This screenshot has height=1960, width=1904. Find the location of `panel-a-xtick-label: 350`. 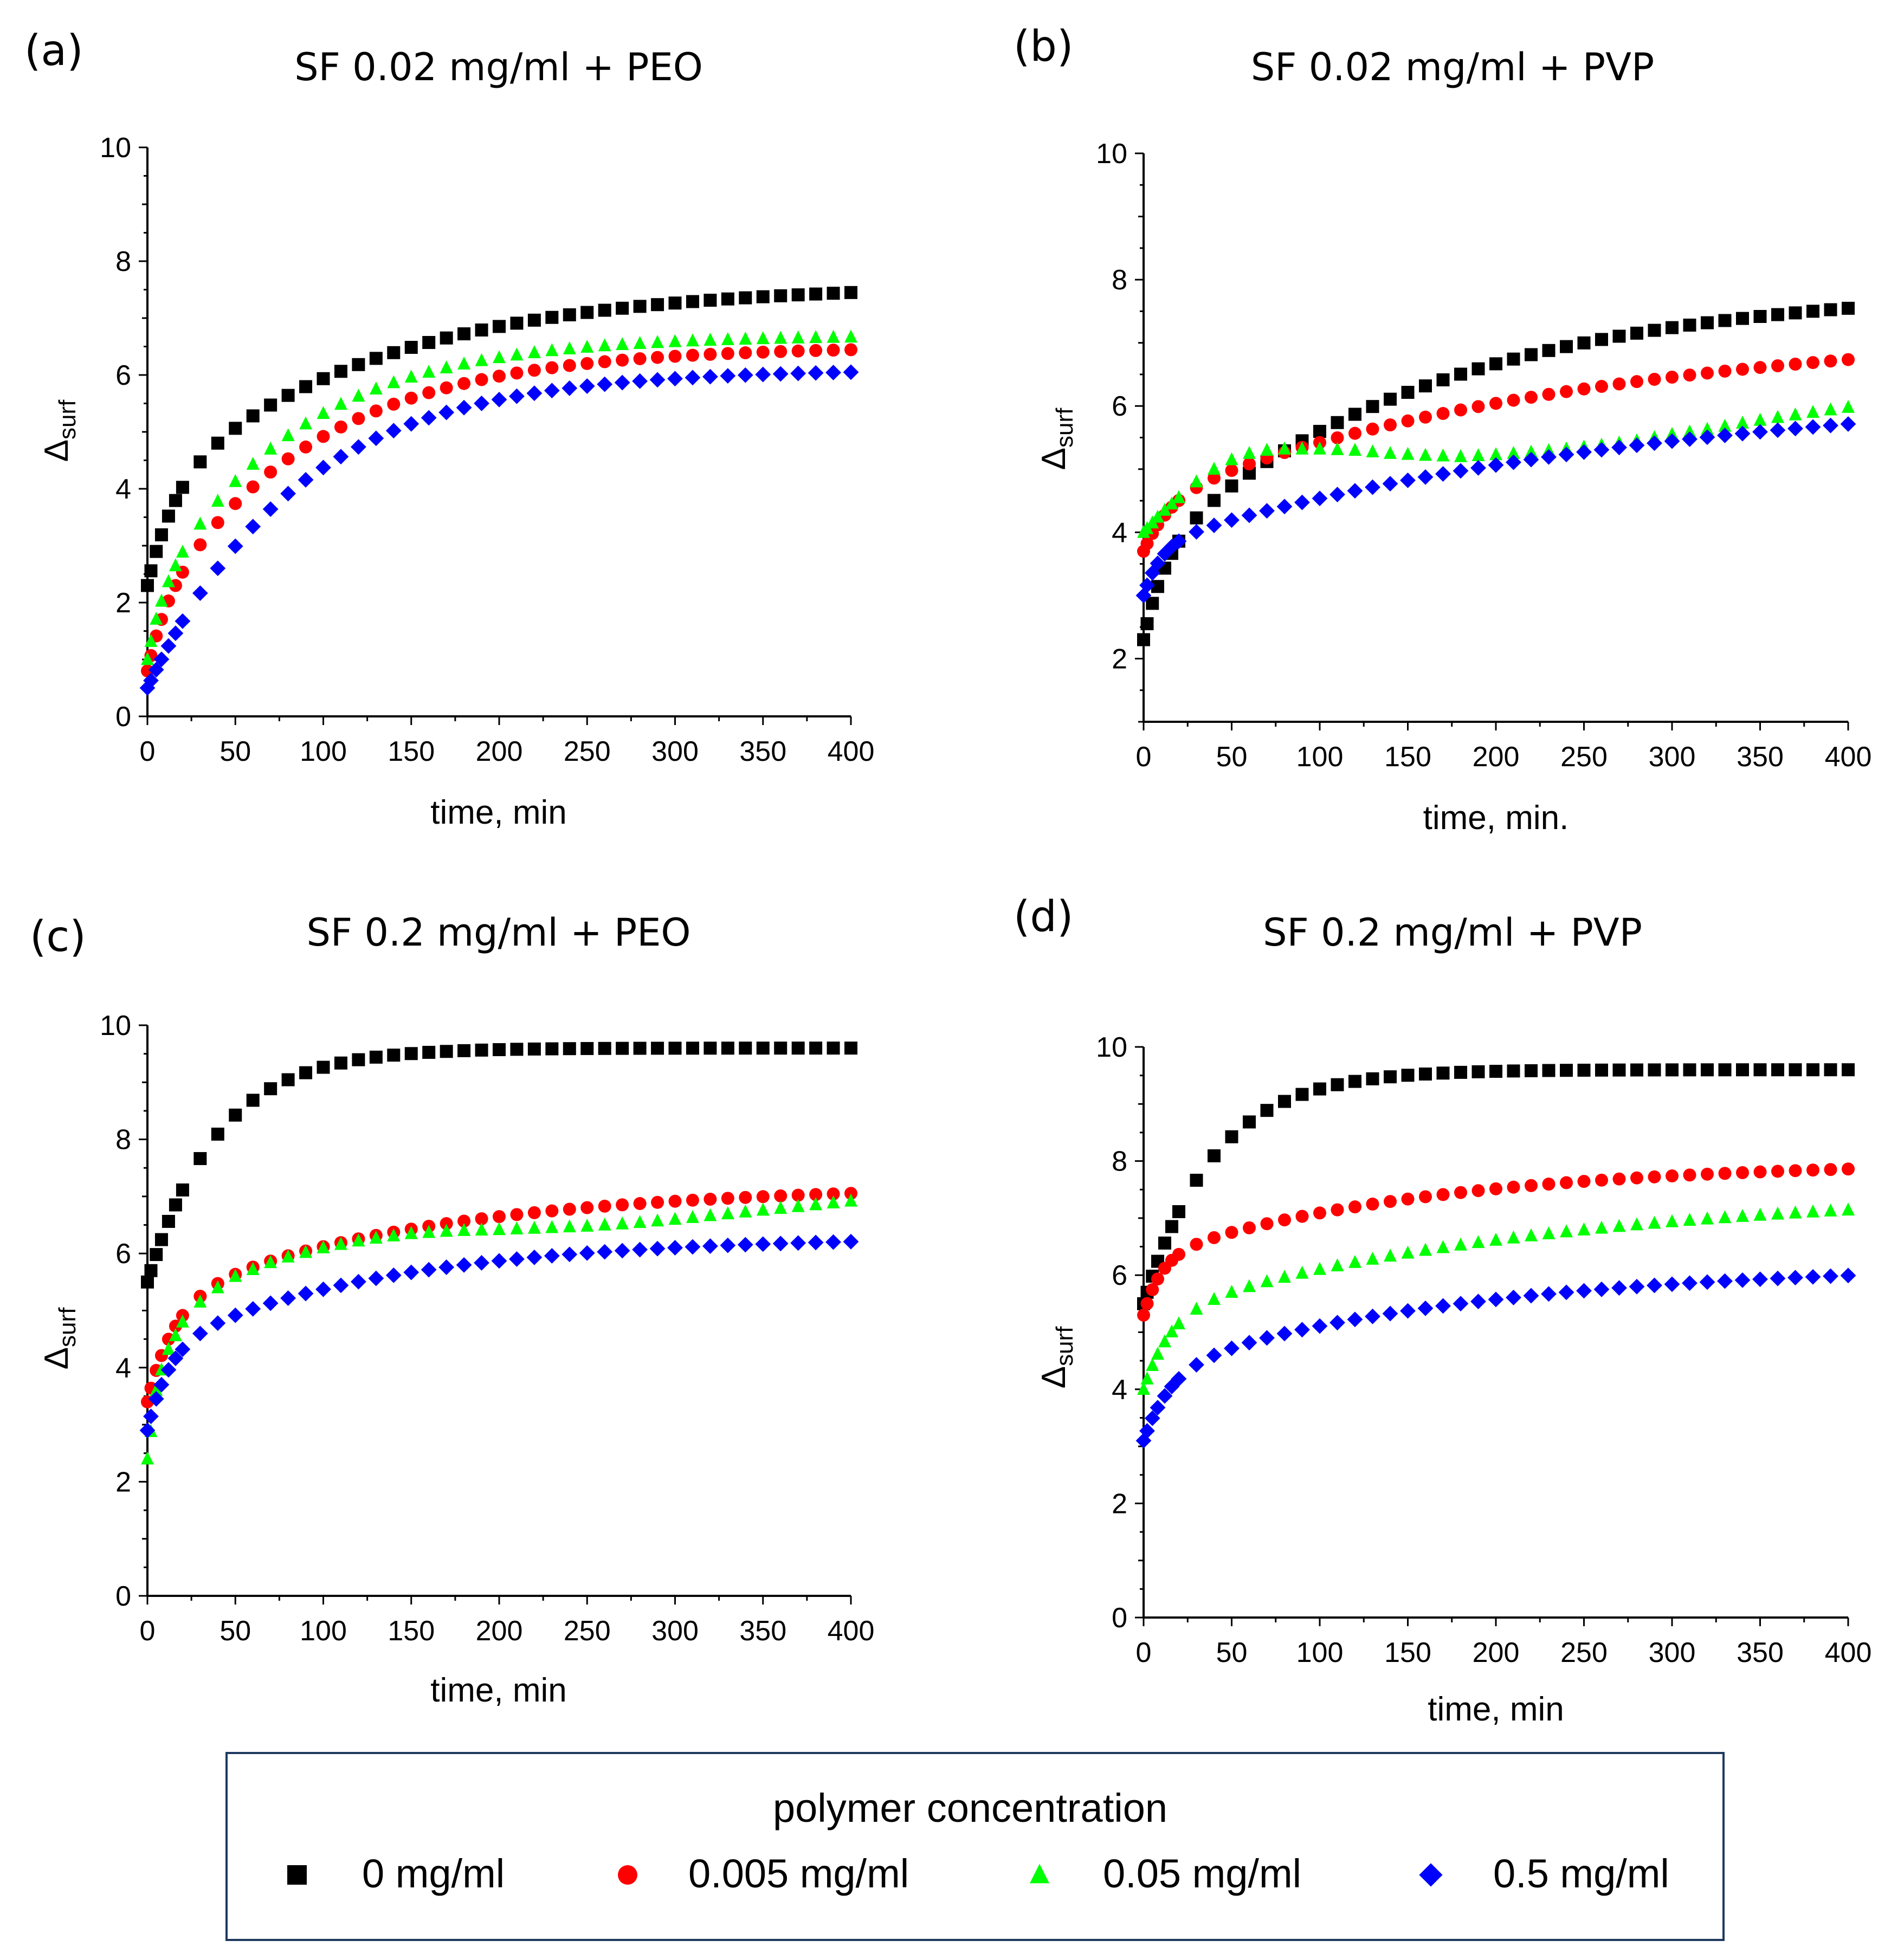

panel-a-xtick-label: 350 is located at coordinates (762, 751).